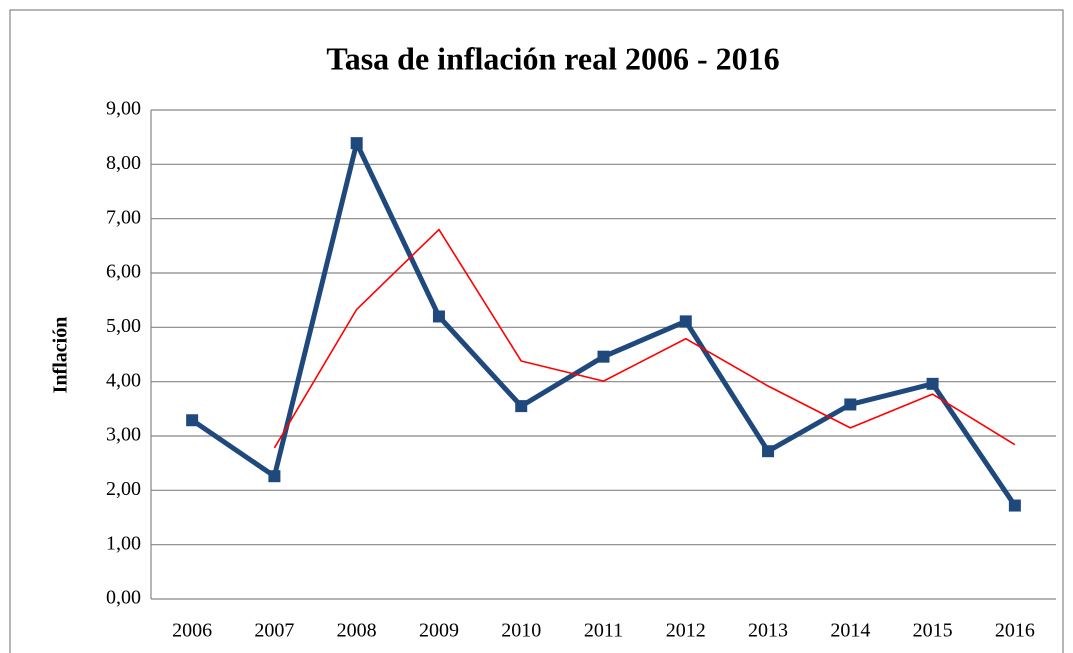 This screenshot has height=653, width=1073. What do you see at coordinates (123, 380) in the screenshot?
I see `y-tick-label: 4,00` at bounding box center [123, 380].